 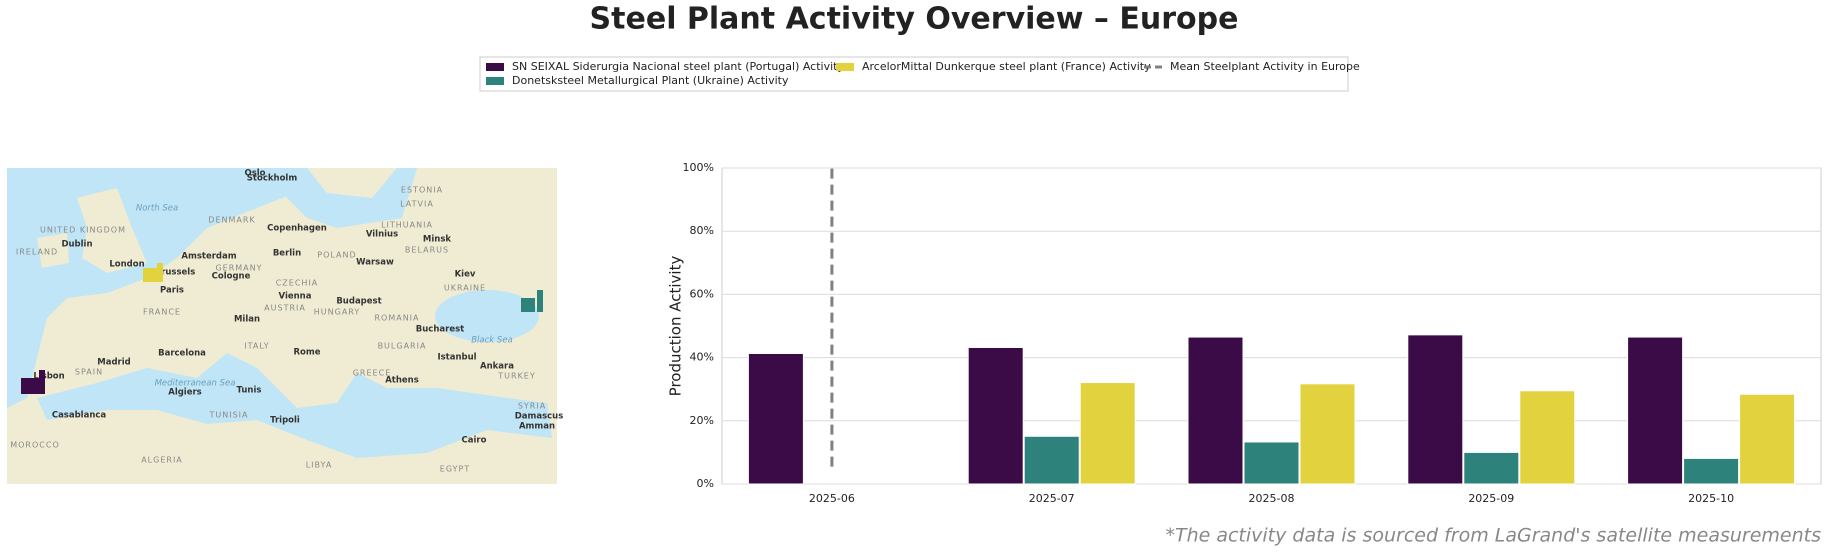 What do you see at coordinates (539, 417) in the screenshot?
I see `map-label: Damascus` at bounding box center [539, 417].